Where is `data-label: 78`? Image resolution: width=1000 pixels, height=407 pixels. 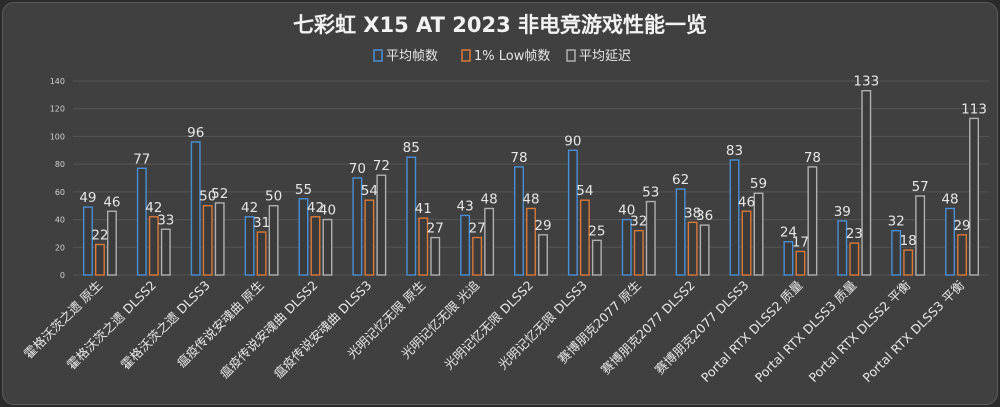 data-label: 78 is located at coordinates (518, 158).